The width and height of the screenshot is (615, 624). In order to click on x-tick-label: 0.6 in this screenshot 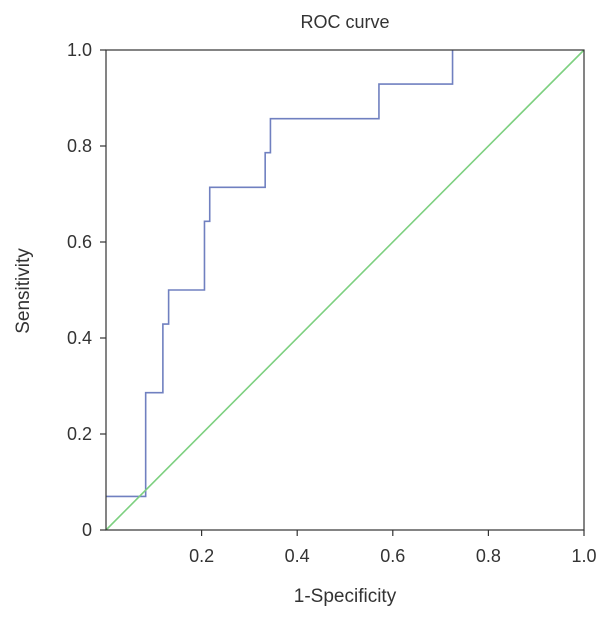, I will do `click(392, 556)`.